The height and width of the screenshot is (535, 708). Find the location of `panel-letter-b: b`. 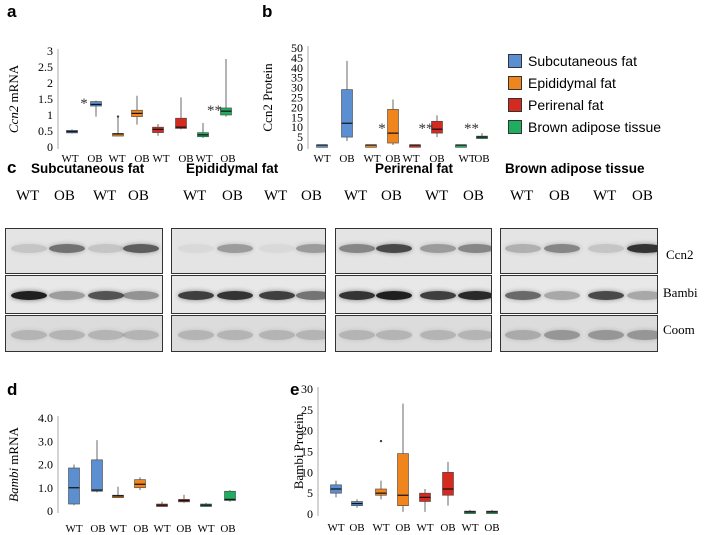

panel-letter-b: b is located at coordinates (267, 11).